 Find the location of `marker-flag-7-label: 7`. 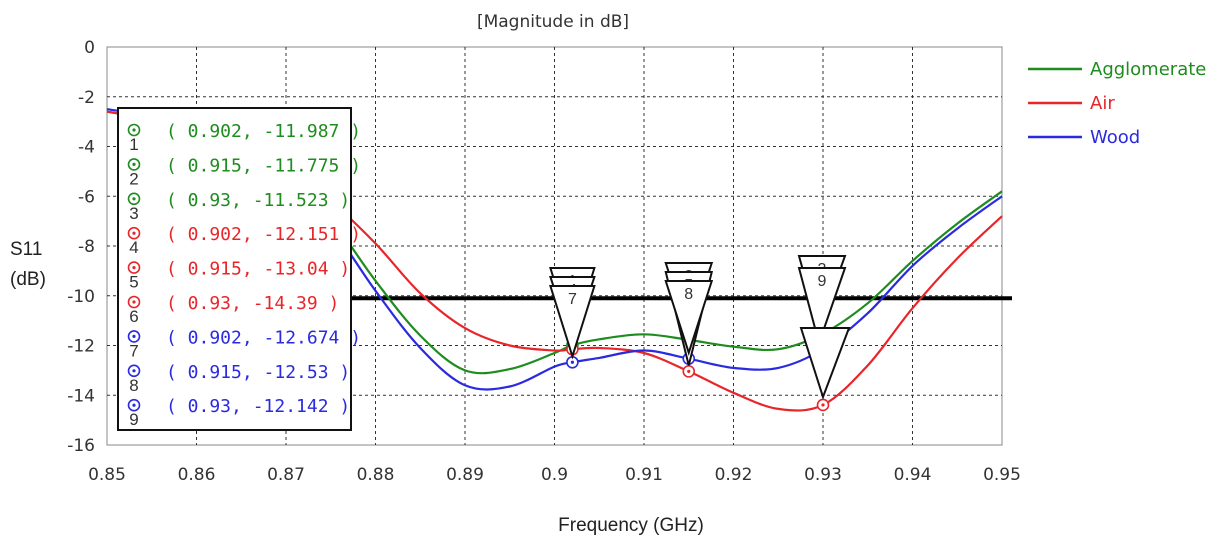

marker-flag-7-label: 7 is located at coordinates (572, 299).